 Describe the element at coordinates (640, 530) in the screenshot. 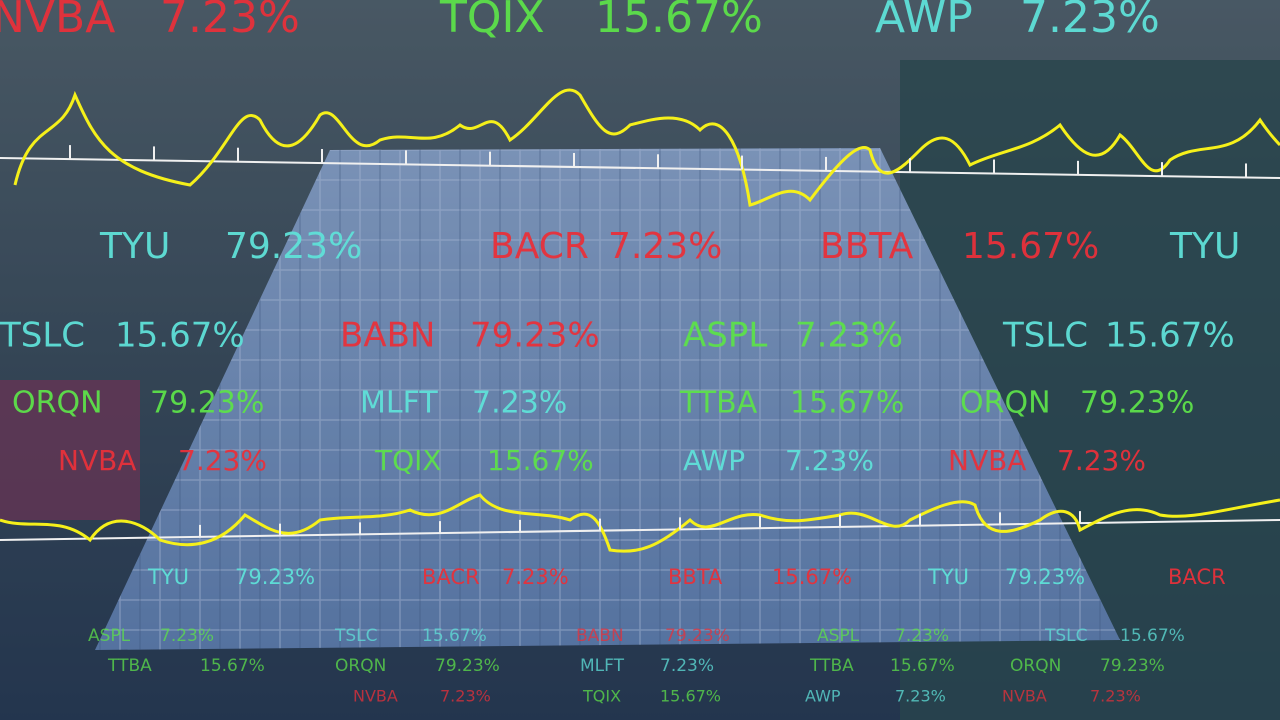

I see `baseline` at that location.